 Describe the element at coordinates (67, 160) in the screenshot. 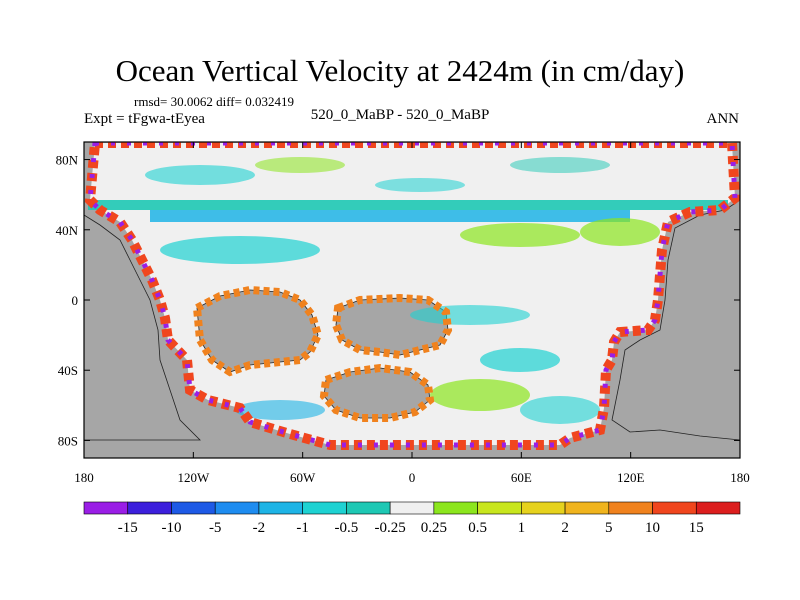

I see `y-tick-label: 80N` at that location.